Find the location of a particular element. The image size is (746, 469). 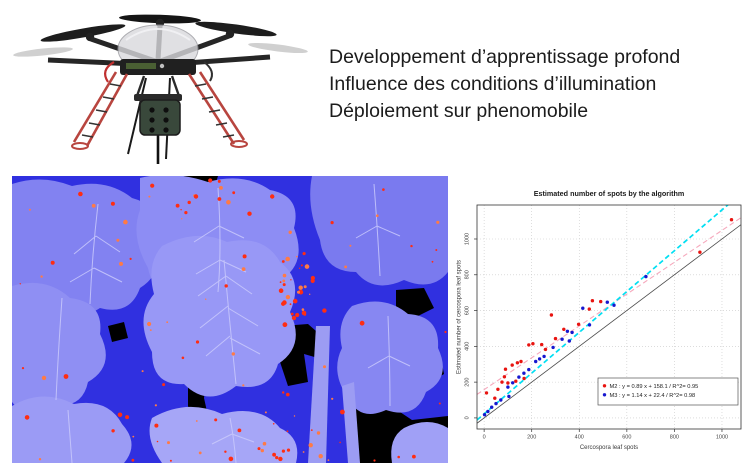

legend-marker-m3 is located at coordinates (604, 395).